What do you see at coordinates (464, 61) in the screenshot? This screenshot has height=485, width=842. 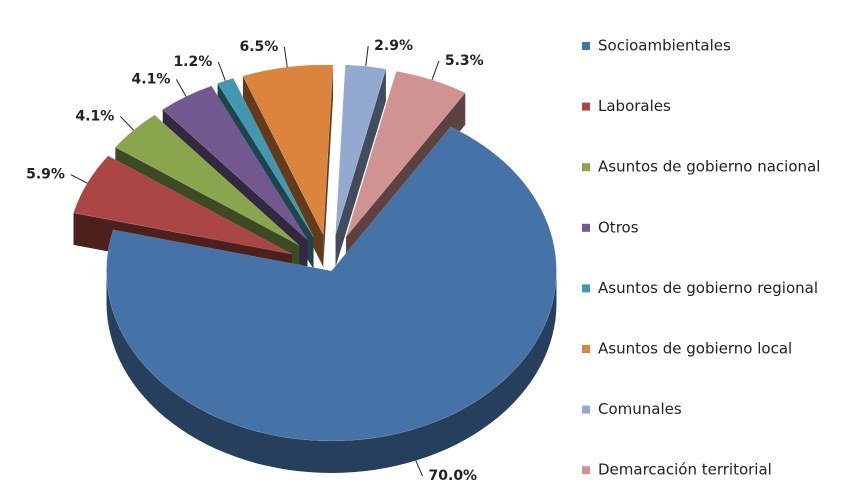 I see `data-label: 5.3%` at bounding box center [464, 61].